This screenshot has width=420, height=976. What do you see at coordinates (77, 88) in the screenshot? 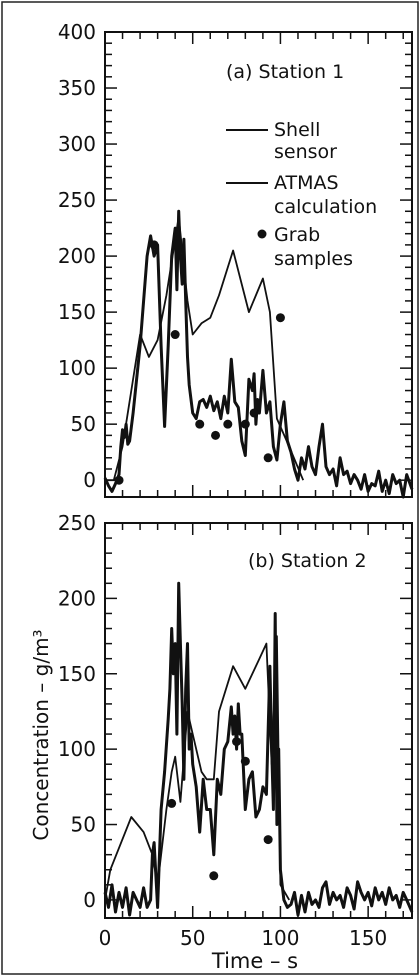
I see `y-tick-label: 350` at bounding box center [77, 88].